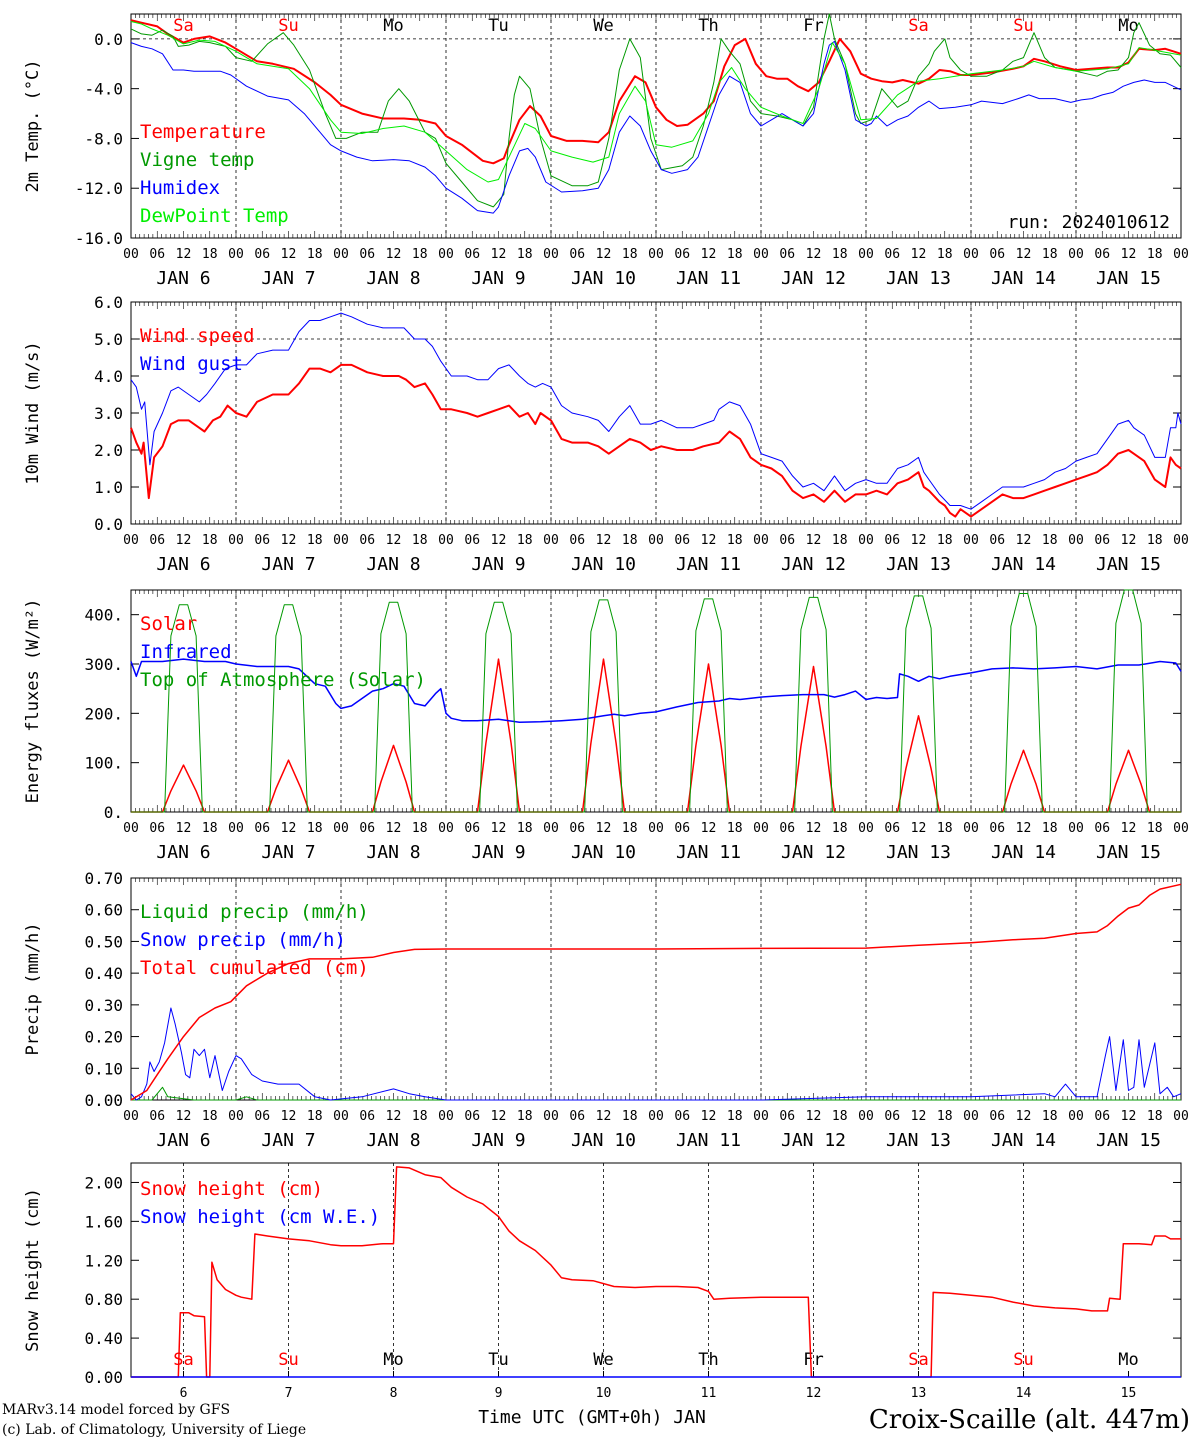 This screenshot has width=1194, height=1440. I want to click on y-tick-label: 4.0, so click(108, 376).